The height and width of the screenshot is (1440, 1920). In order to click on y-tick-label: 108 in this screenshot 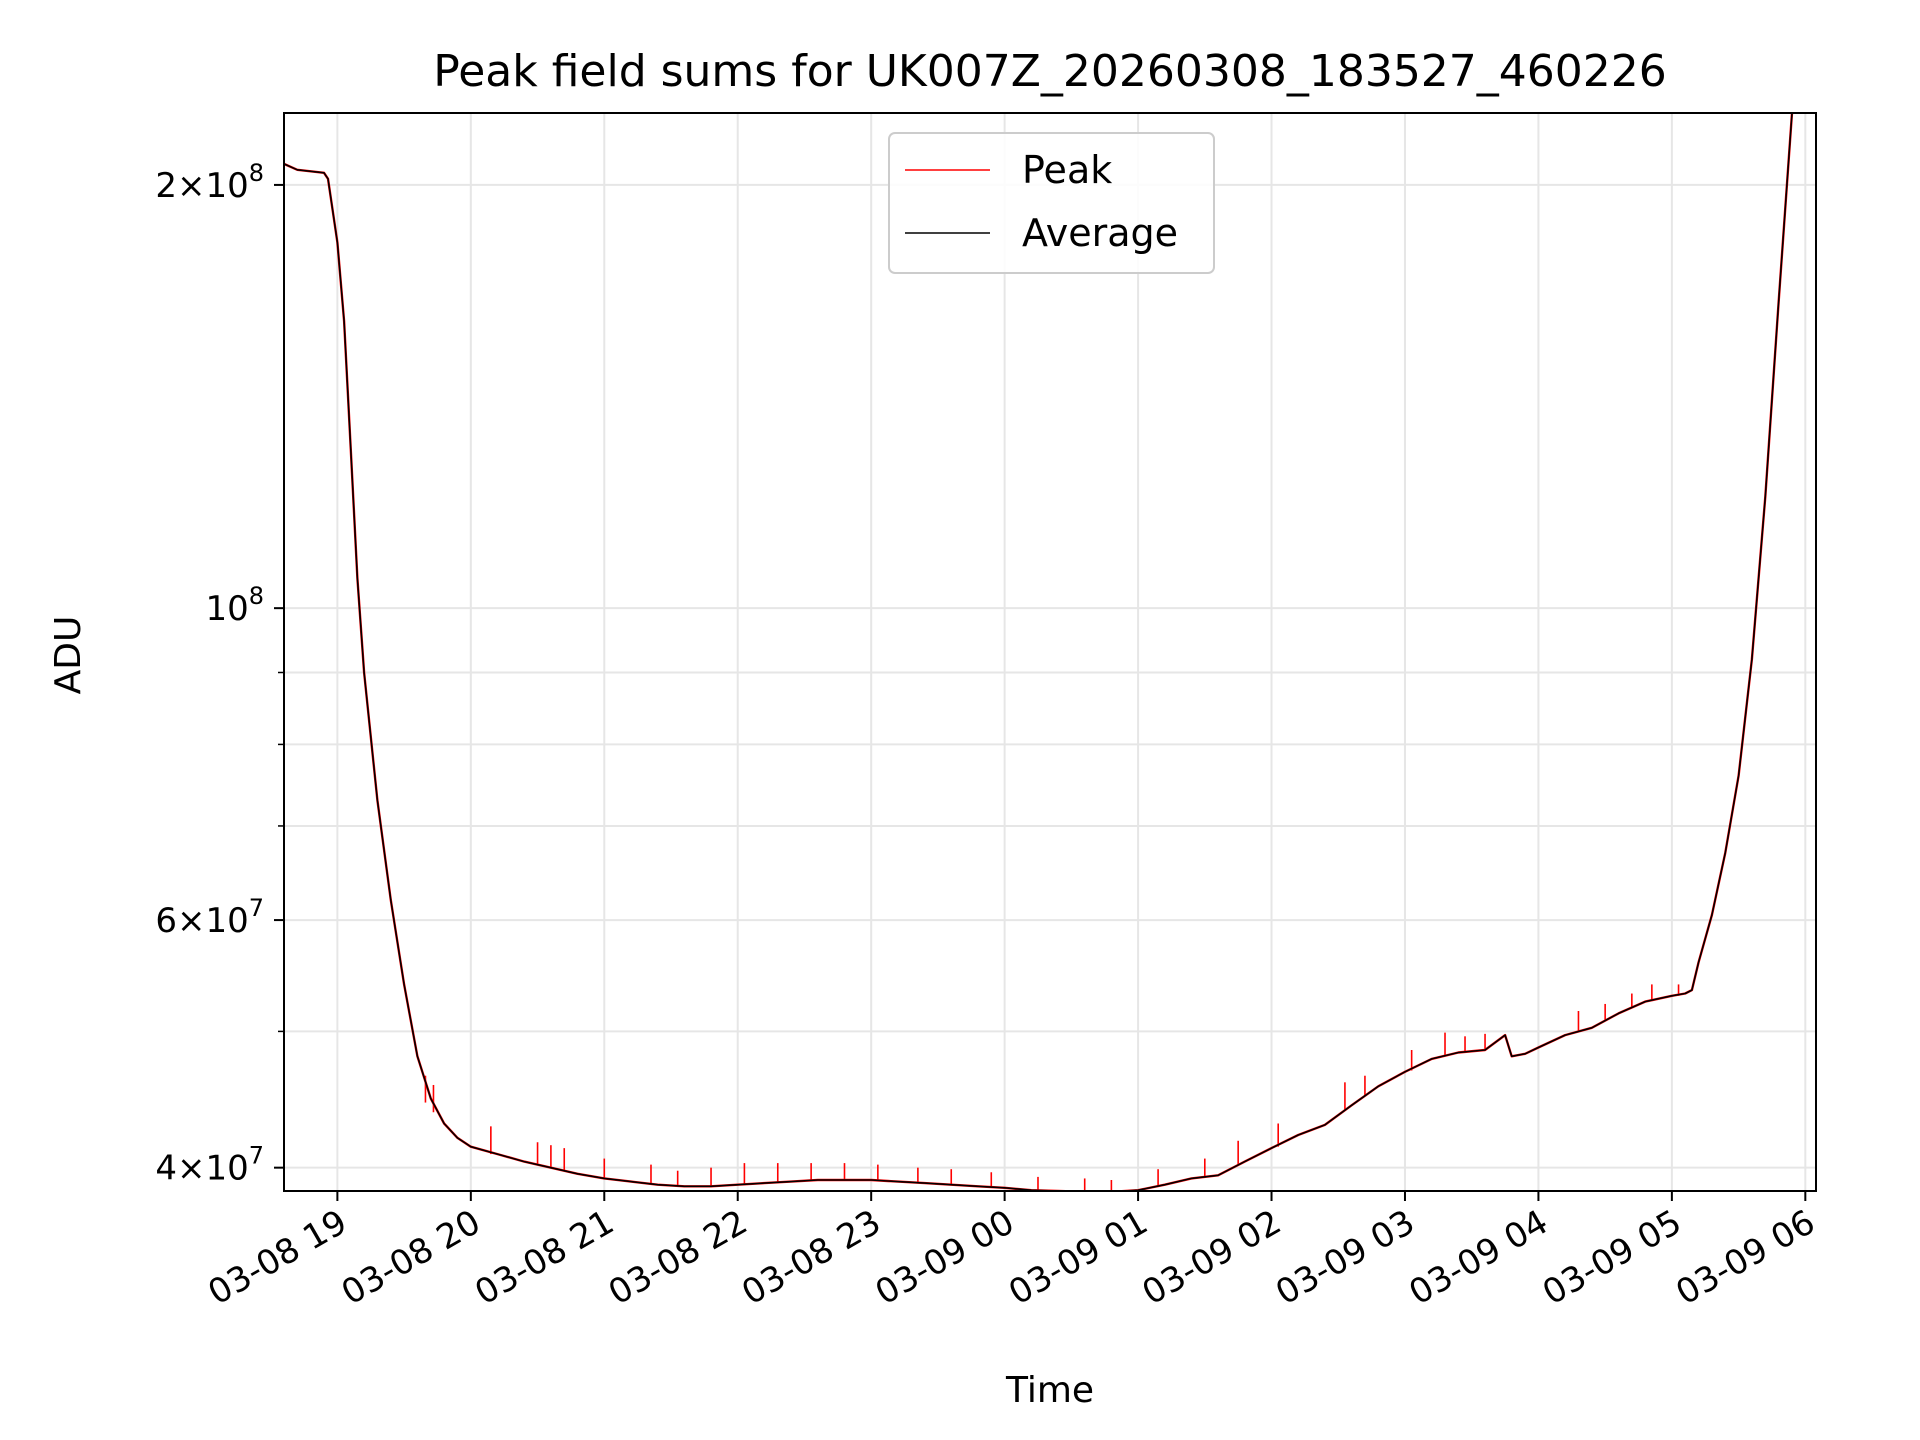, I will do `click(234, 605)`.